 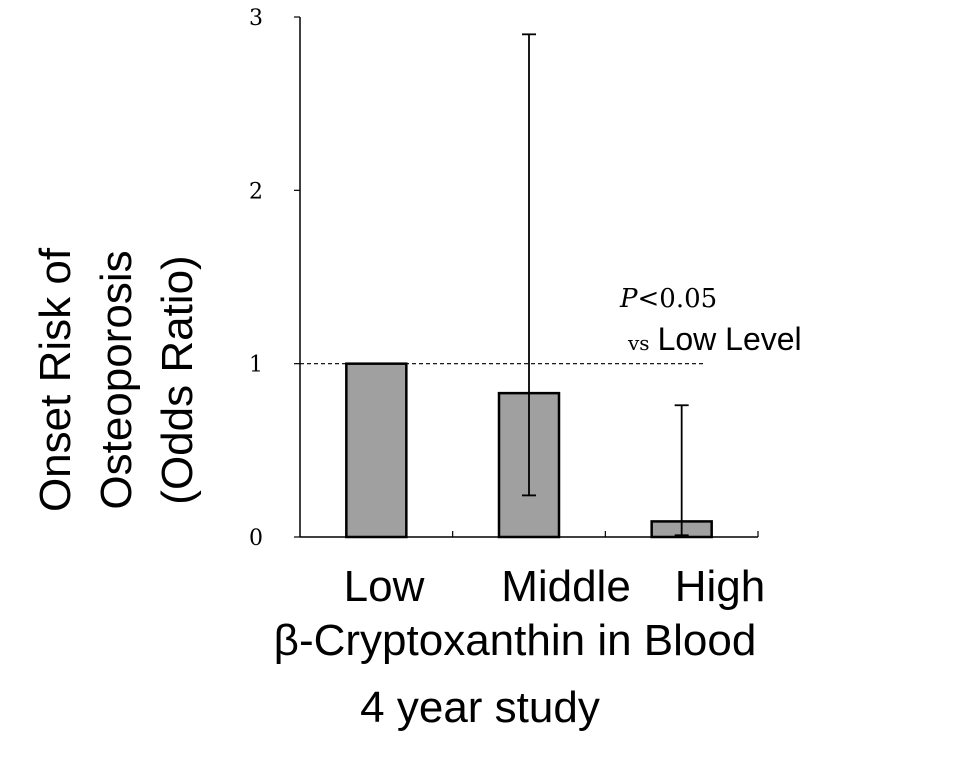 I want to click on x-category-label-low: Low, so click(x=384, y=586).